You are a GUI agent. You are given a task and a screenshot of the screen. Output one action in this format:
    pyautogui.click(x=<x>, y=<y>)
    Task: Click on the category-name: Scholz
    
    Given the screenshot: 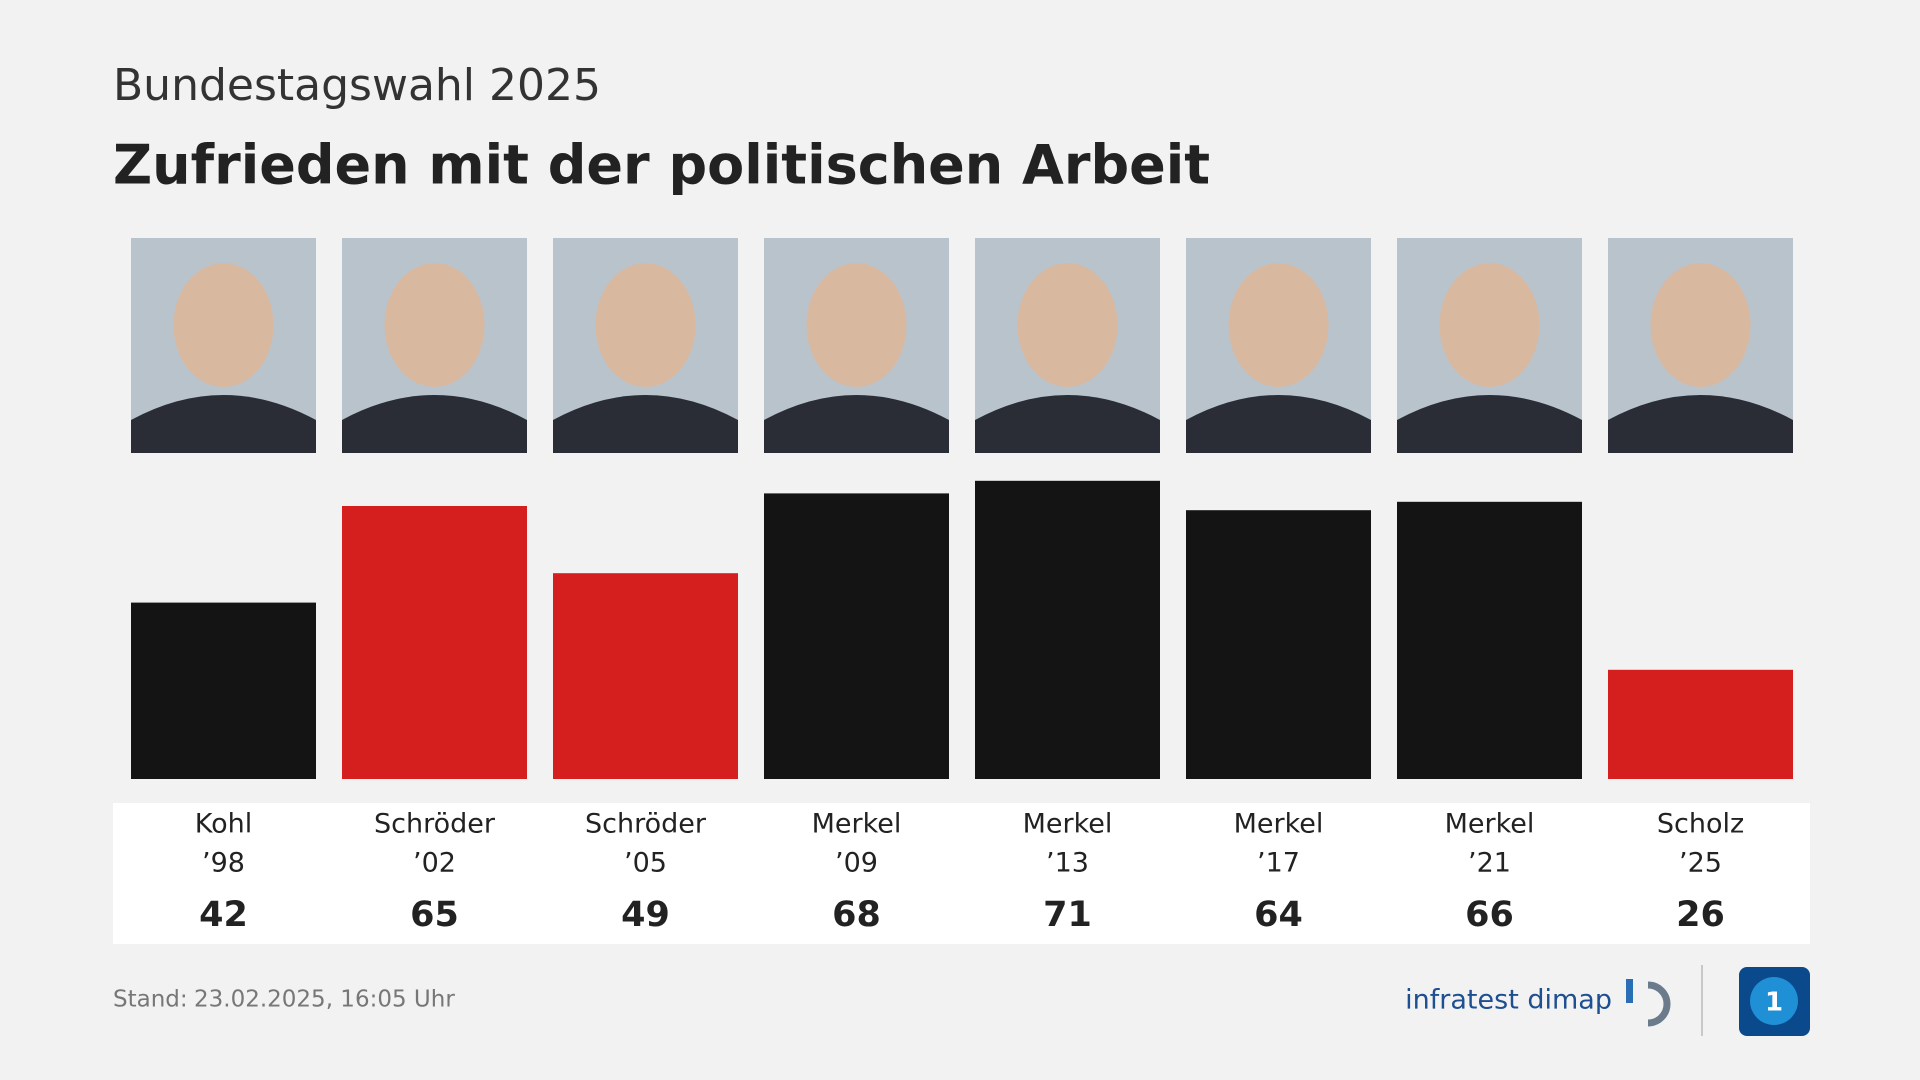 What is the action you would take?
    pyautogui.click(x=1700, y=824)
    